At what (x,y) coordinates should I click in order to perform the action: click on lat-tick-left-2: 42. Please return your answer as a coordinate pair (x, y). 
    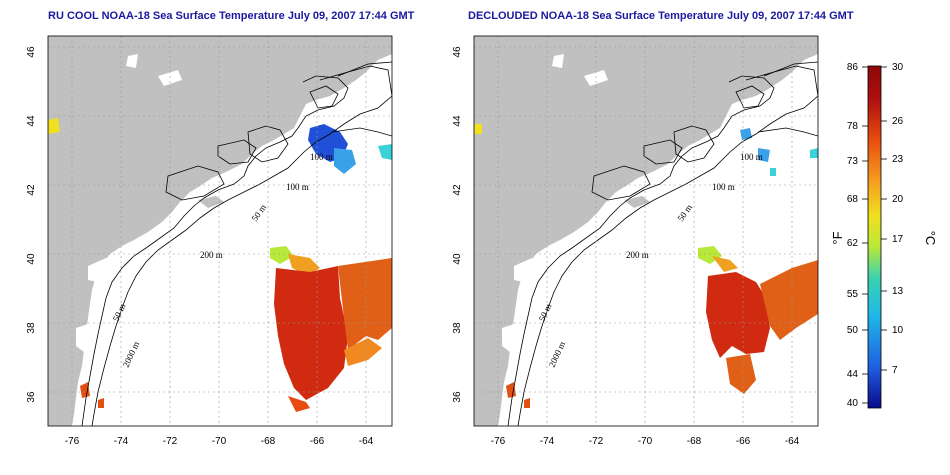
    Looking at the image, I should click on (31, 190).